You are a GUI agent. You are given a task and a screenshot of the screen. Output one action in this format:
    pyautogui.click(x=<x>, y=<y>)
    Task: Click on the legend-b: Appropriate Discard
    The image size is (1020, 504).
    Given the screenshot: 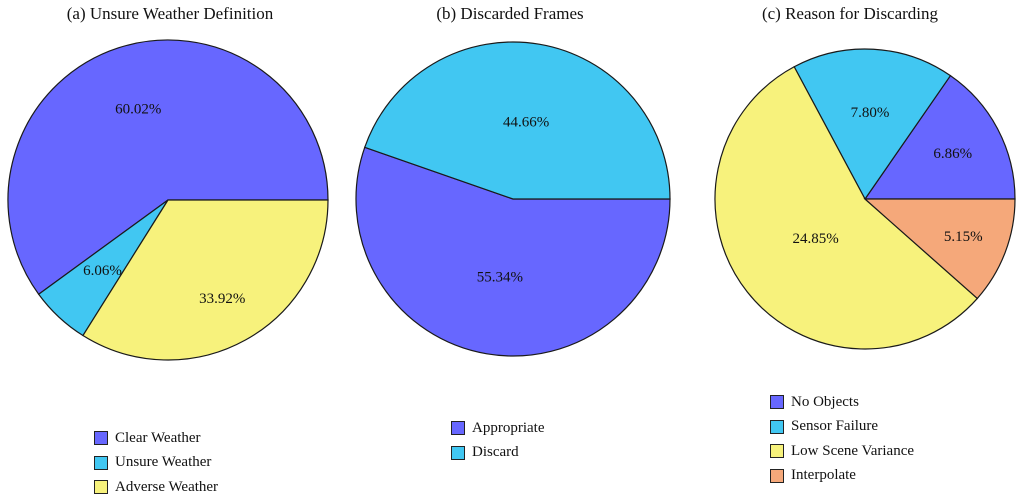 What is the action you would take?
    pyautogui.click(x=497, y=440)
    